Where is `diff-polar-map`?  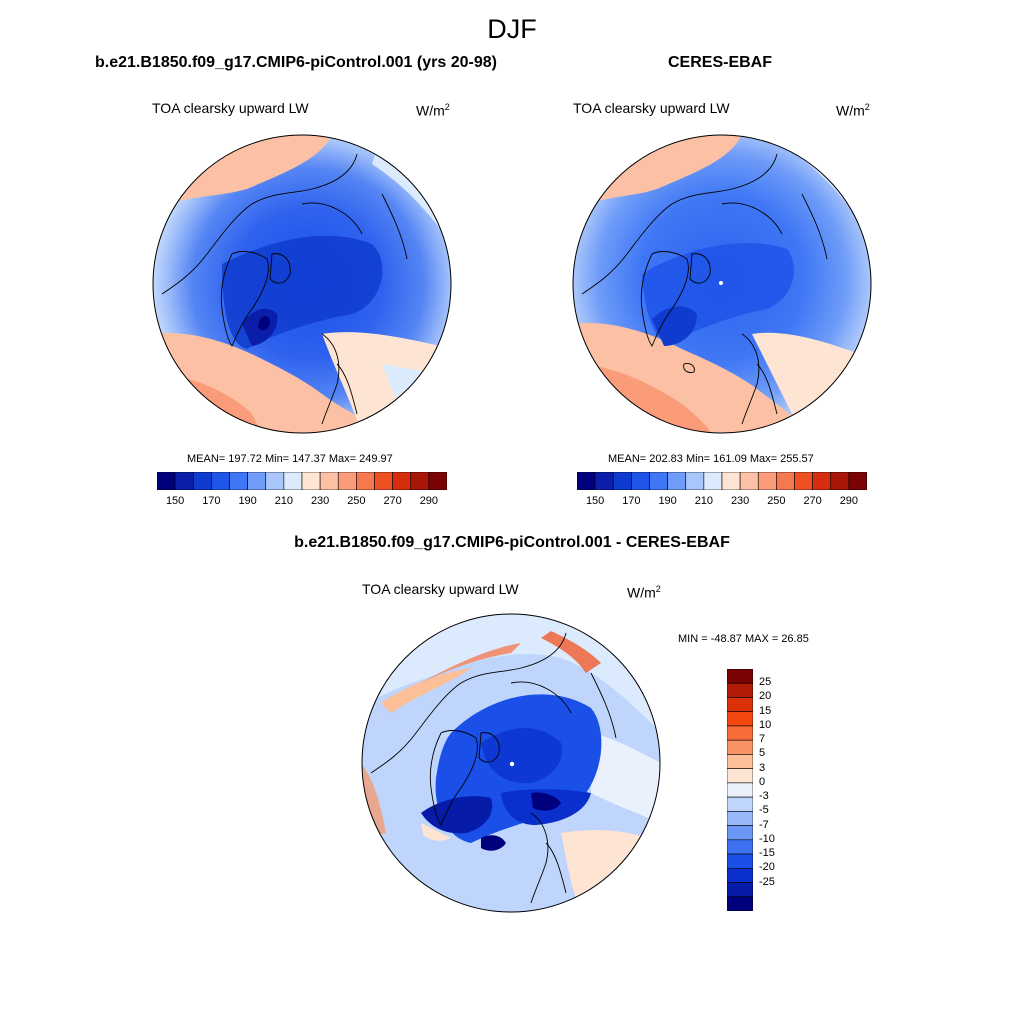
diff-polar-map is located at coordinates (511, 763).